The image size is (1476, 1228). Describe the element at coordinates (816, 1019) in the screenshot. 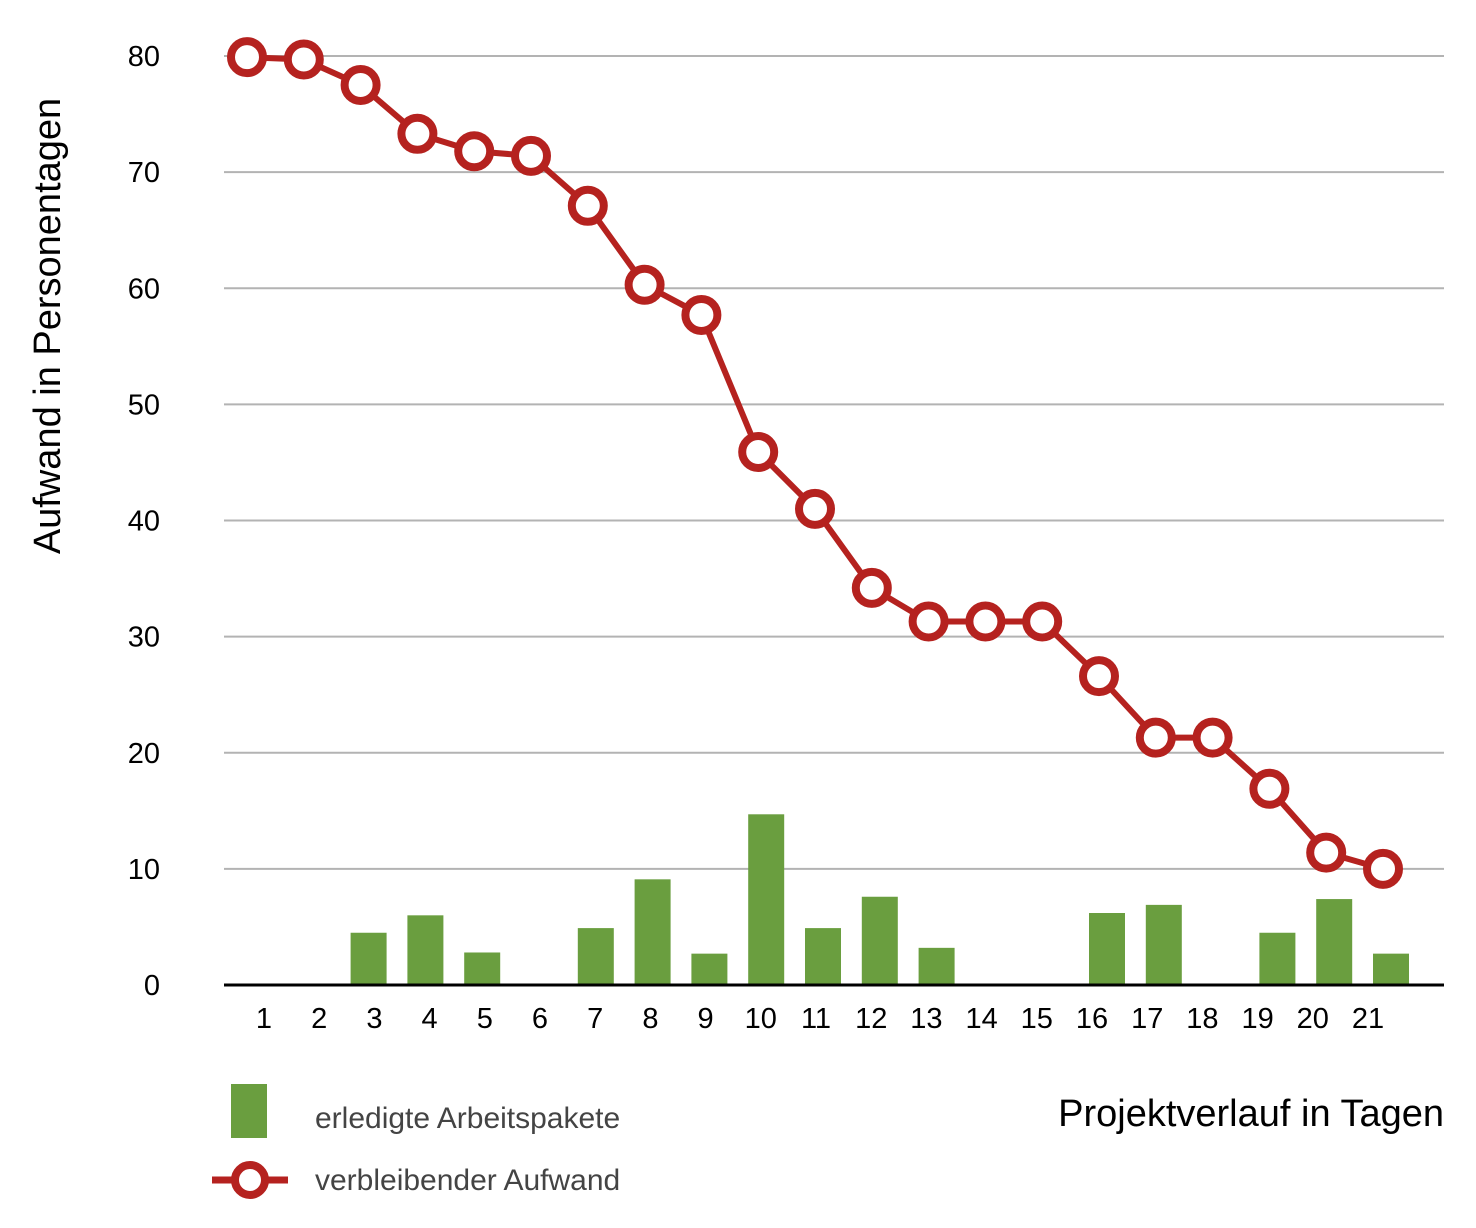

I see `x-tick-label: 11` at that location.